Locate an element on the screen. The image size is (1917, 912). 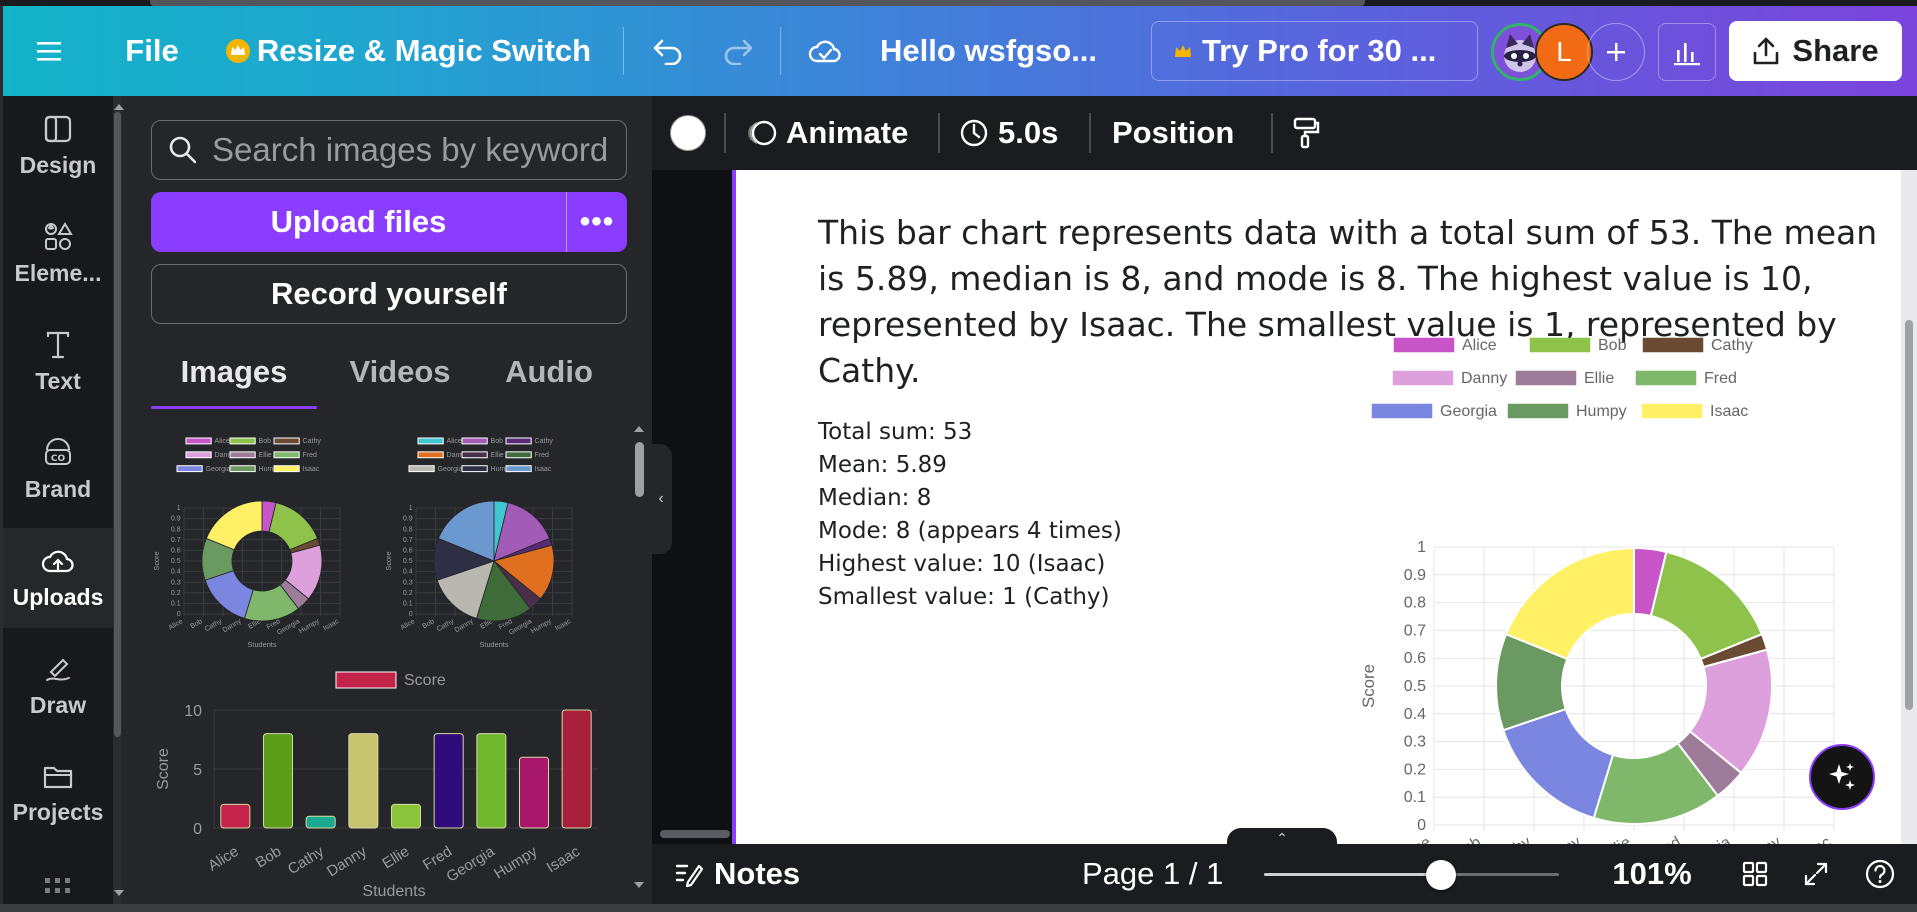
notes-button: Notes is located at coordinates (737, 874).